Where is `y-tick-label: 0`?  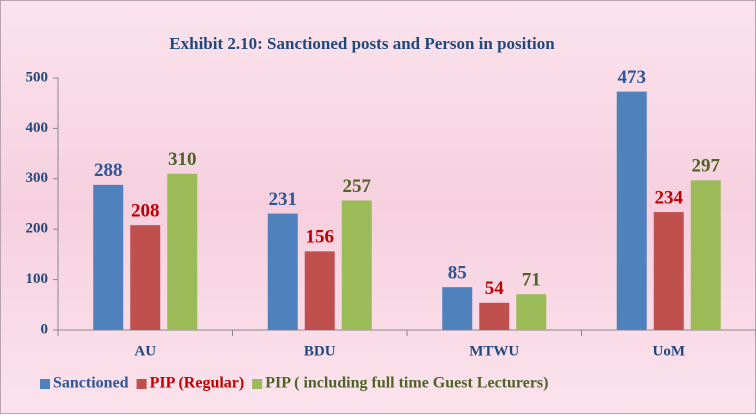
y-tick-label: 0 is located at coordinates (45, 329).